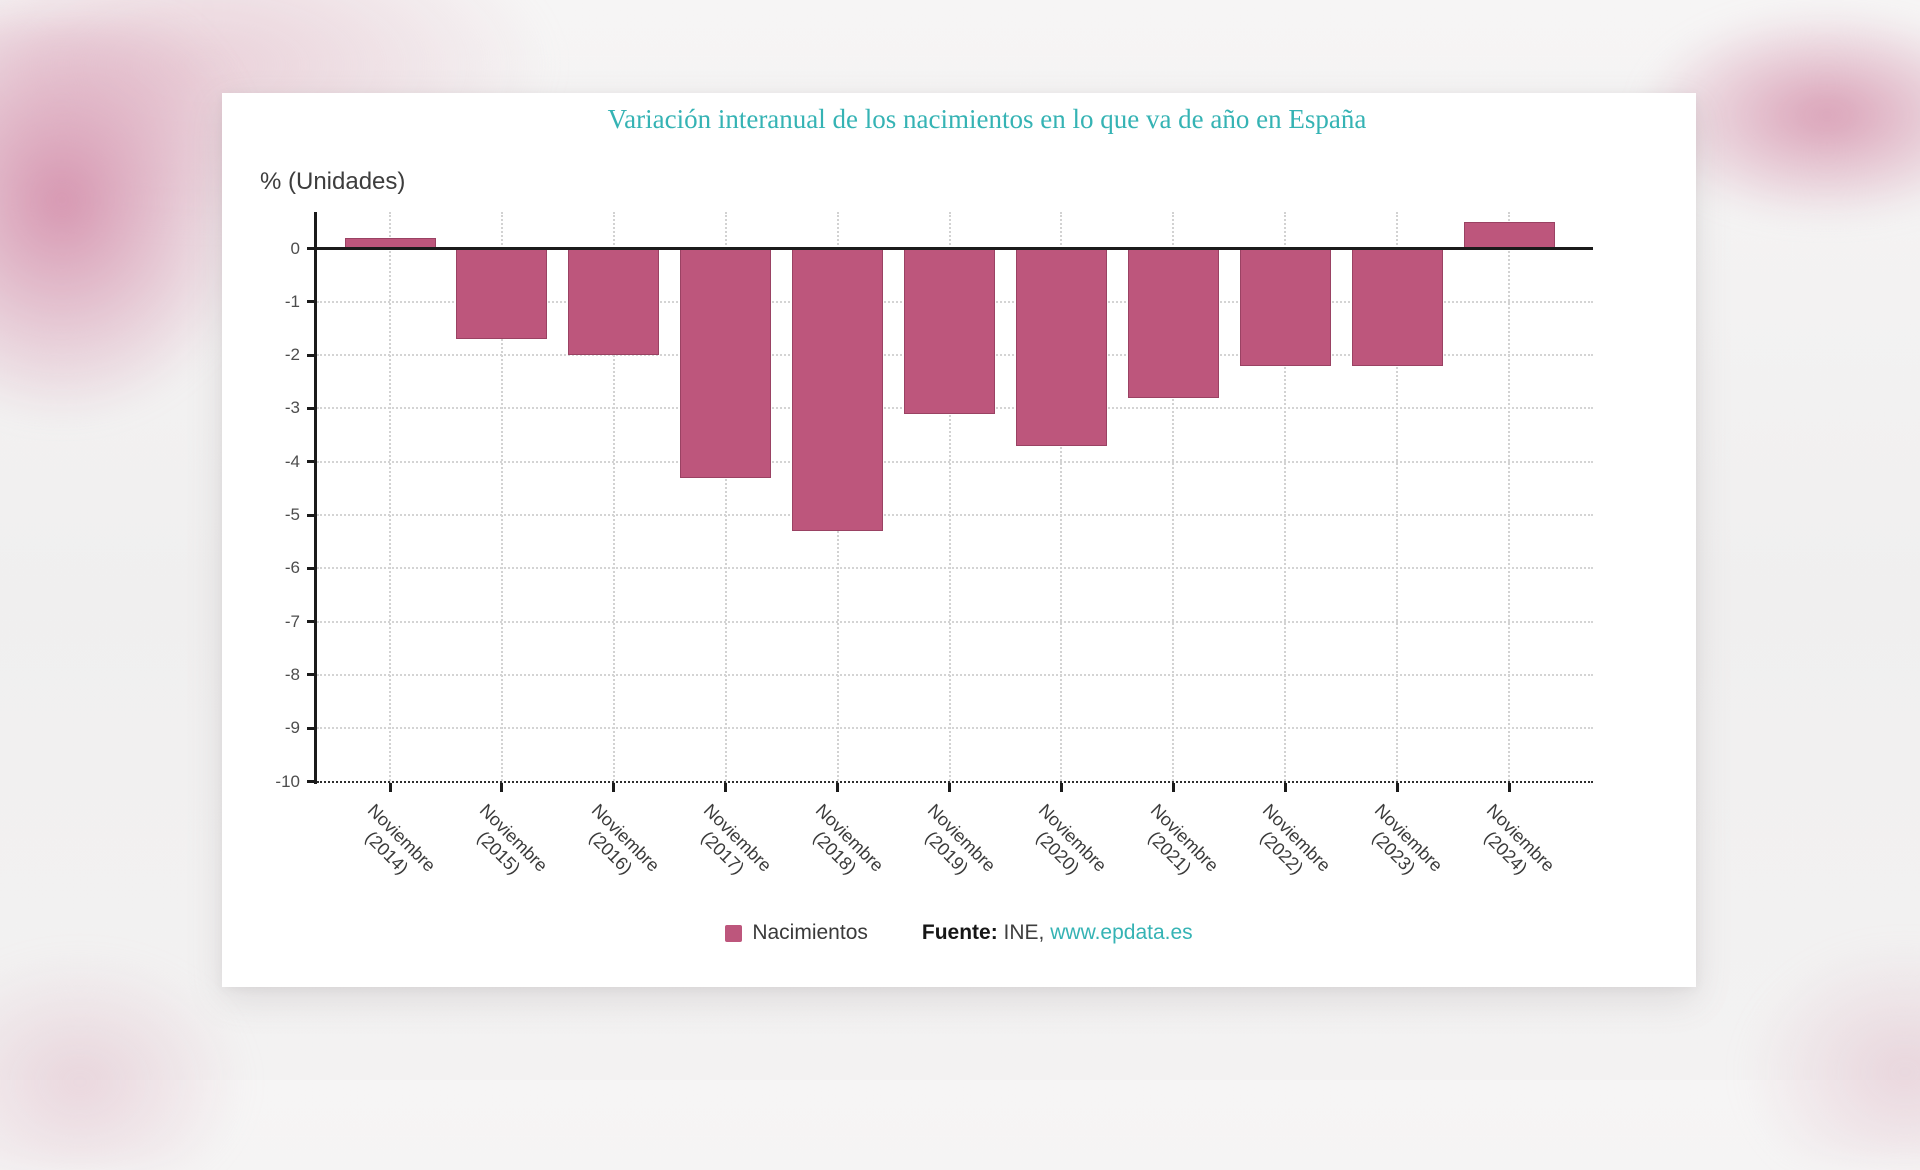 This screenshot has width=1920, height=1170. I want to click on y-axis-tick-label: -4, so click(292, 461).